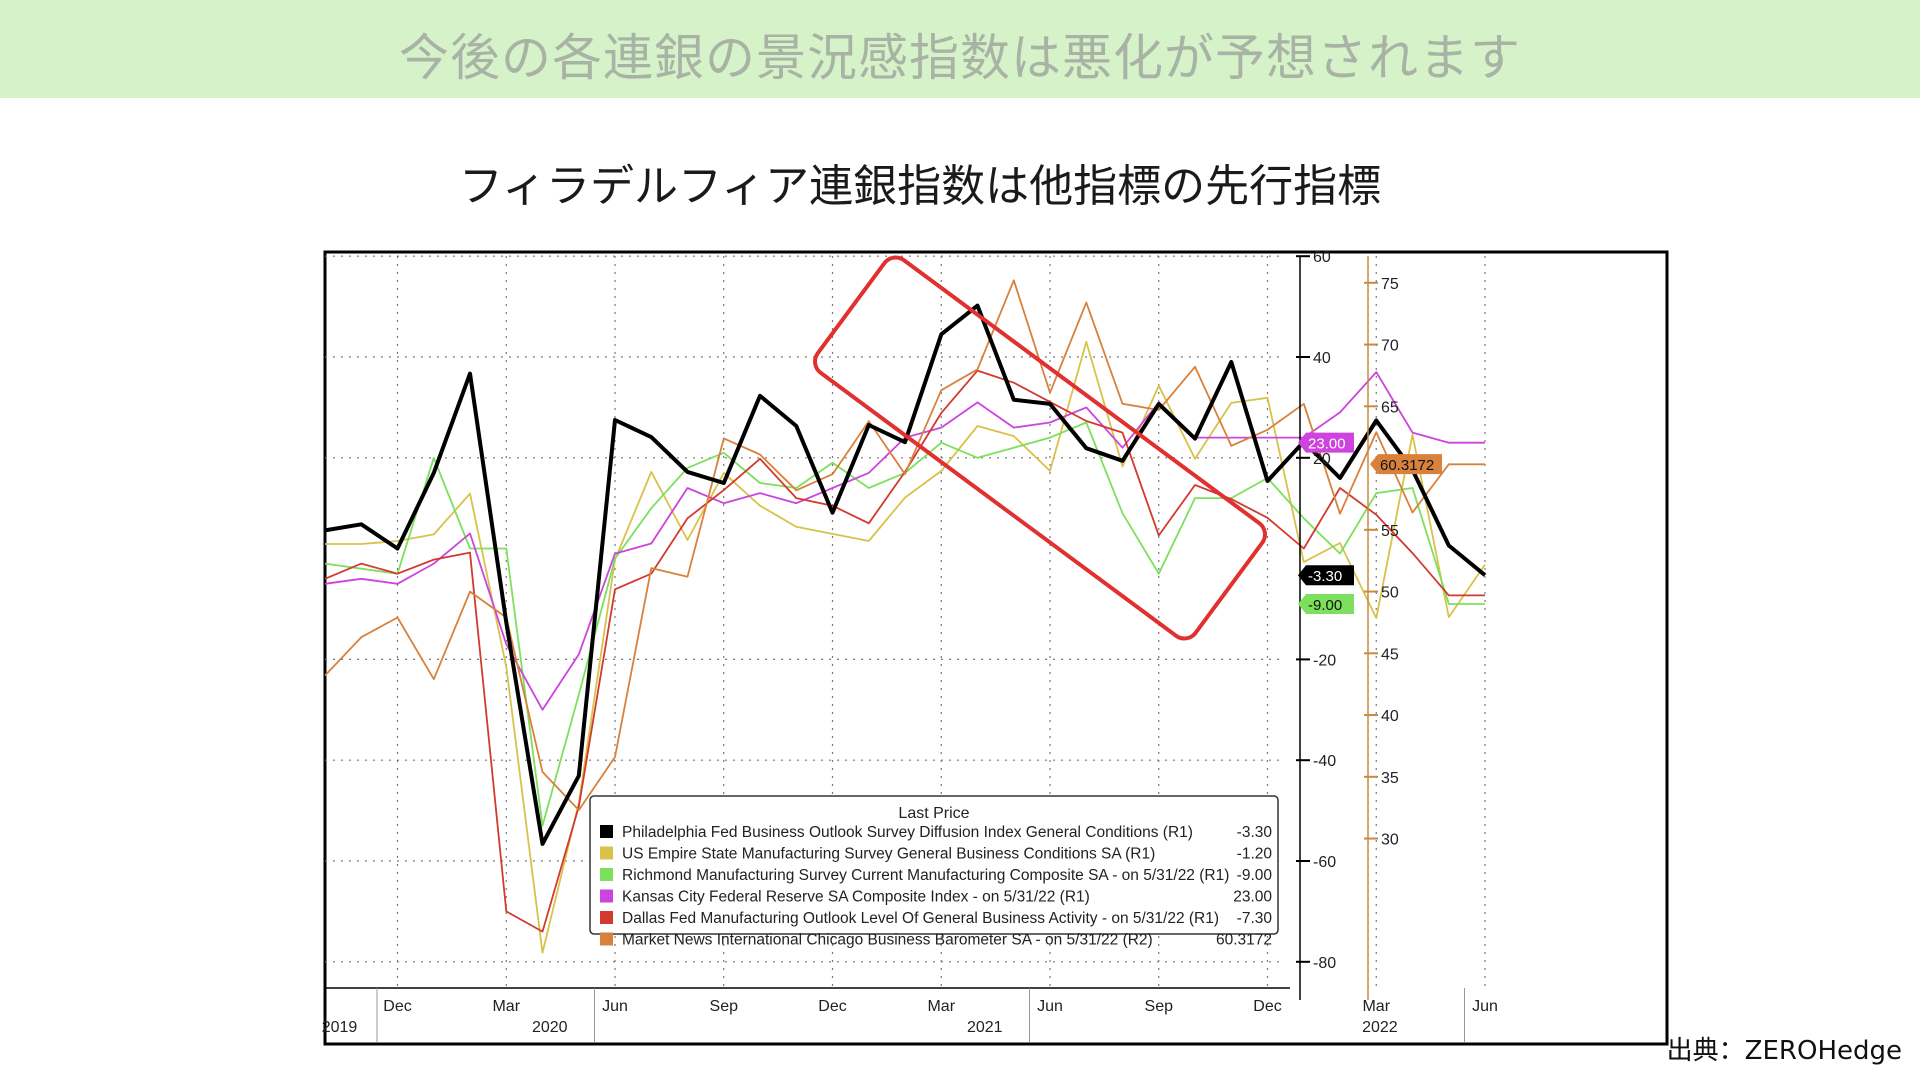 This screenshot has width=1920, height=1080. I want to click on x-year-label: 2022, so click(1380, 1027).